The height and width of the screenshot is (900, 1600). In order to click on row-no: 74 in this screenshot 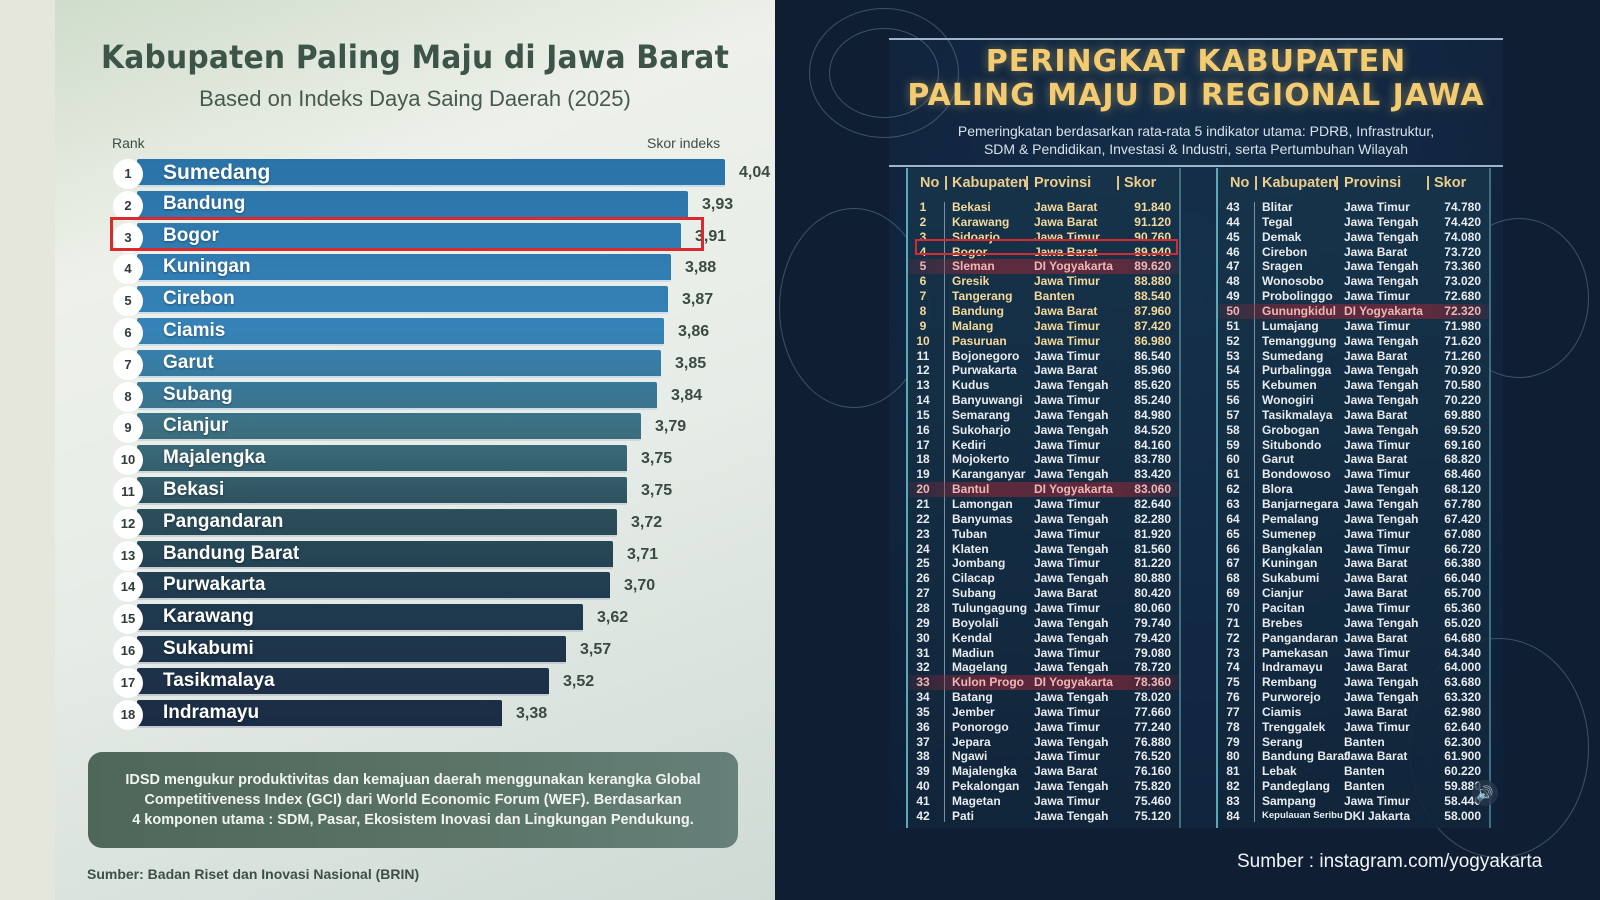, I will do `click(1233, 667)`.